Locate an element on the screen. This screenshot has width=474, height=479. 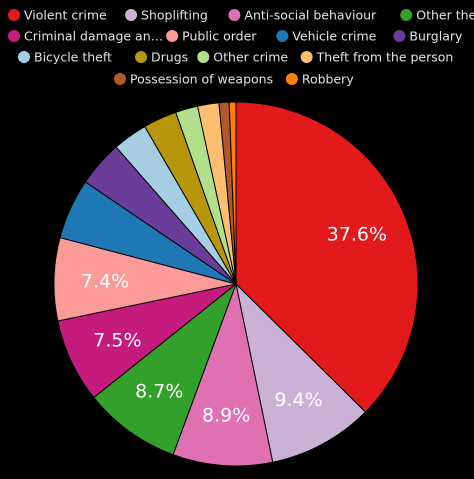
legend-label: Shoplifting is located at coordinates (174, 15).